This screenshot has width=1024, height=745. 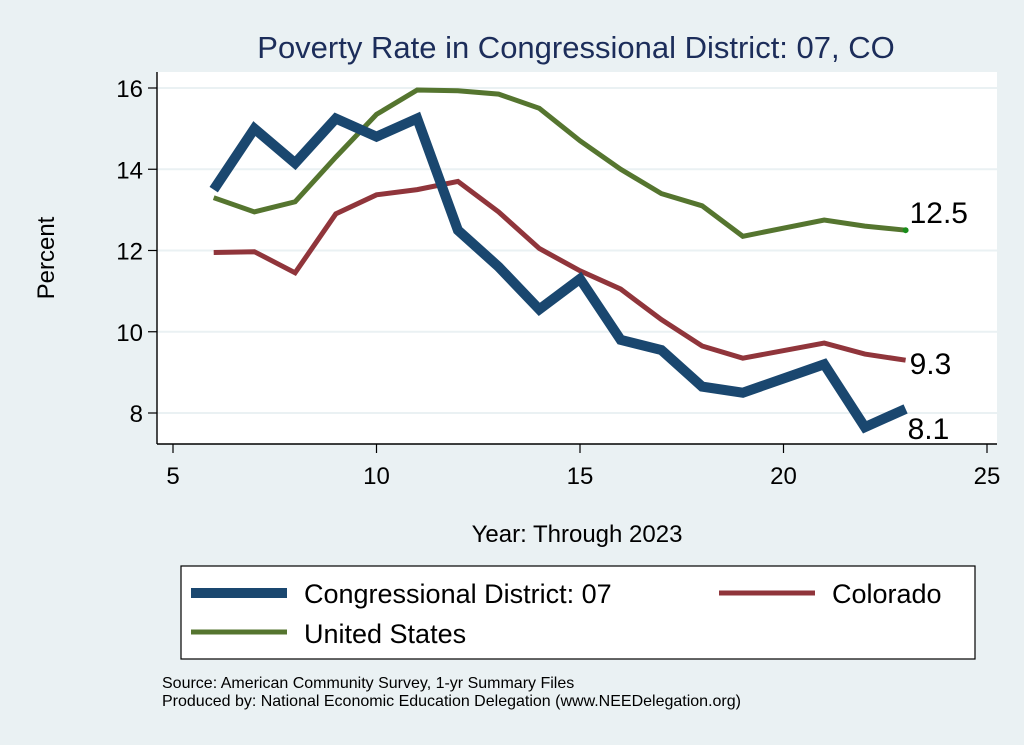 I want to click on x-tick-label: 10, so click(x=376, y=476).